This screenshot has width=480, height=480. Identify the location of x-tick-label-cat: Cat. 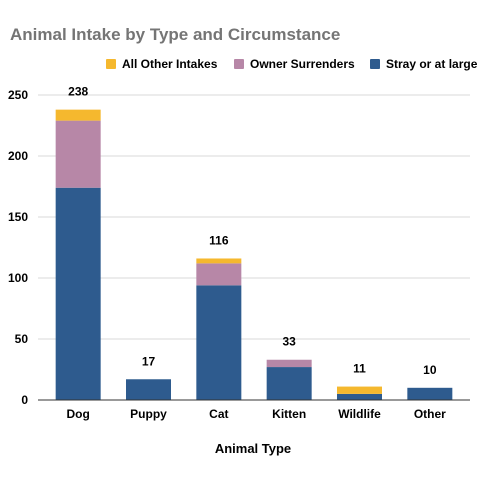
(218, 414).